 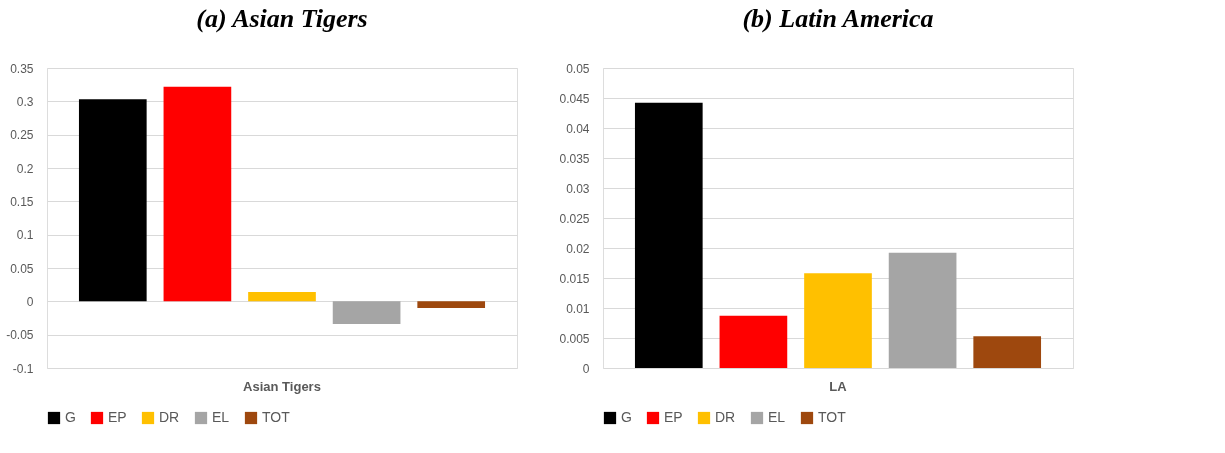 I want to click on y-tick-label: 0.035, so click(x=574, y=158).